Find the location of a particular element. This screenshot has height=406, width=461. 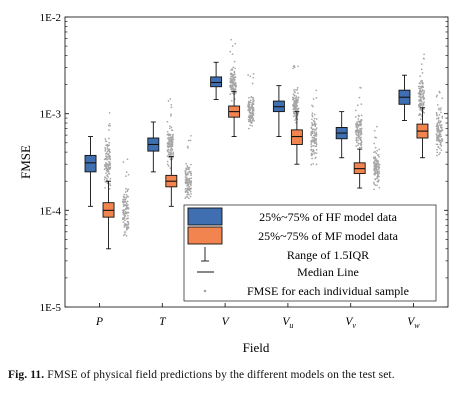

legend-dot-swatch is located at coordinates (205, 291).